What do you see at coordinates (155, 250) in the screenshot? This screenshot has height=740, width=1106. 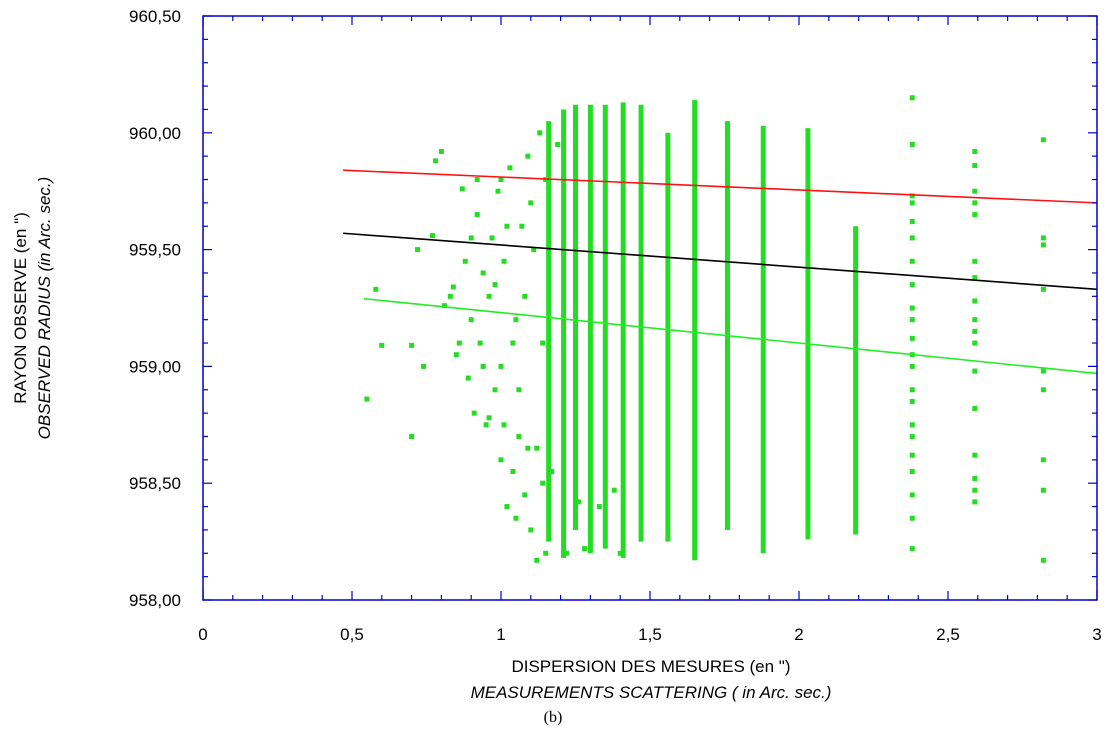 I see `y-tick-label: 959,50` at bounding box center [155, 250].